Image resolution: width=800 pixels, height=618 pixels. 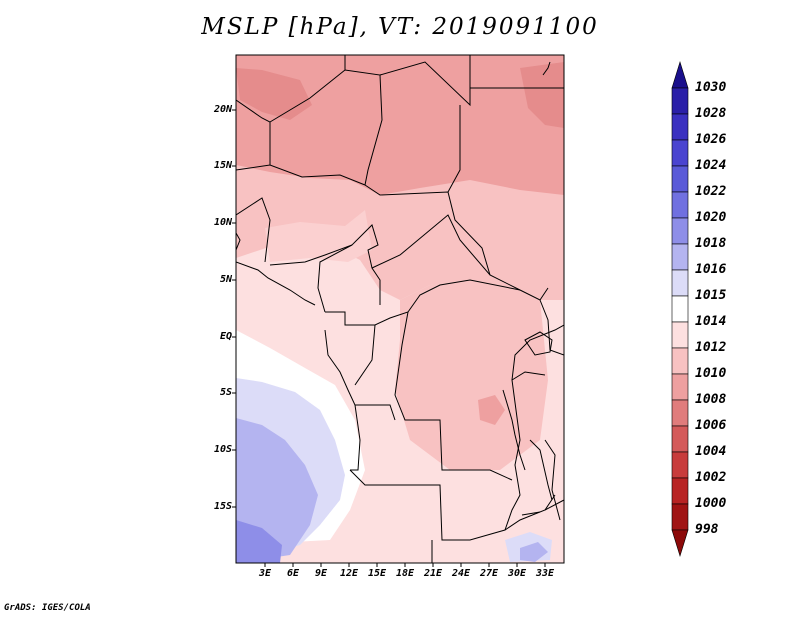 I want to click on lat-label-5s: 5S, so click(x=225, y=392).